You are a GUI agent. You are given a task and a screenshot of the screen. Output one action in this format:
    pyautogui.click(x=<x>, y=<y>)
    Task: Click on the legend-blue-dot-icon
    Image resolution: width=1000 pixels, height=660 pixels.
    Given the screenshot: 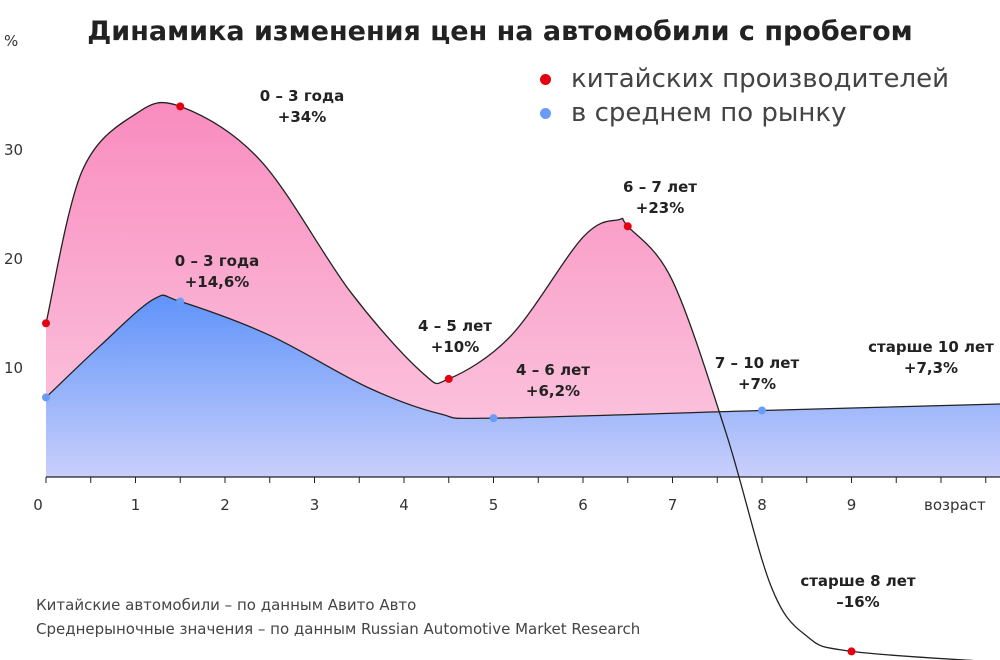 What is the action you would take?
    pyautogui.click(x=545, y=113)
    